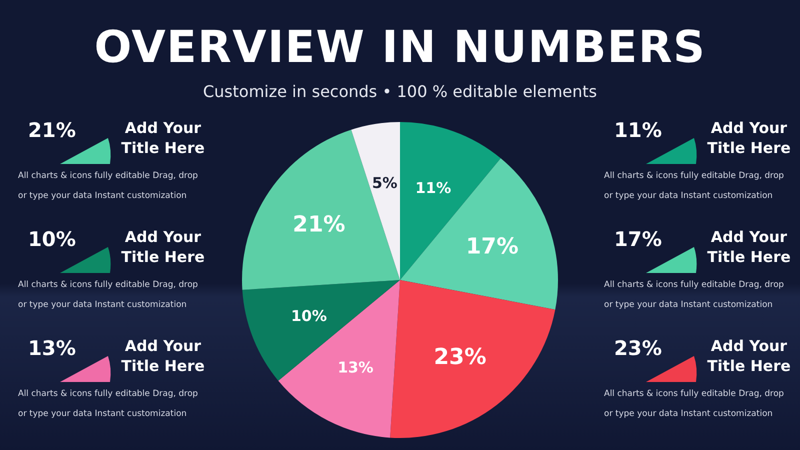 This screenshot has width=800, height=450. I want to click on data-label: 17%, so click(492, 247).